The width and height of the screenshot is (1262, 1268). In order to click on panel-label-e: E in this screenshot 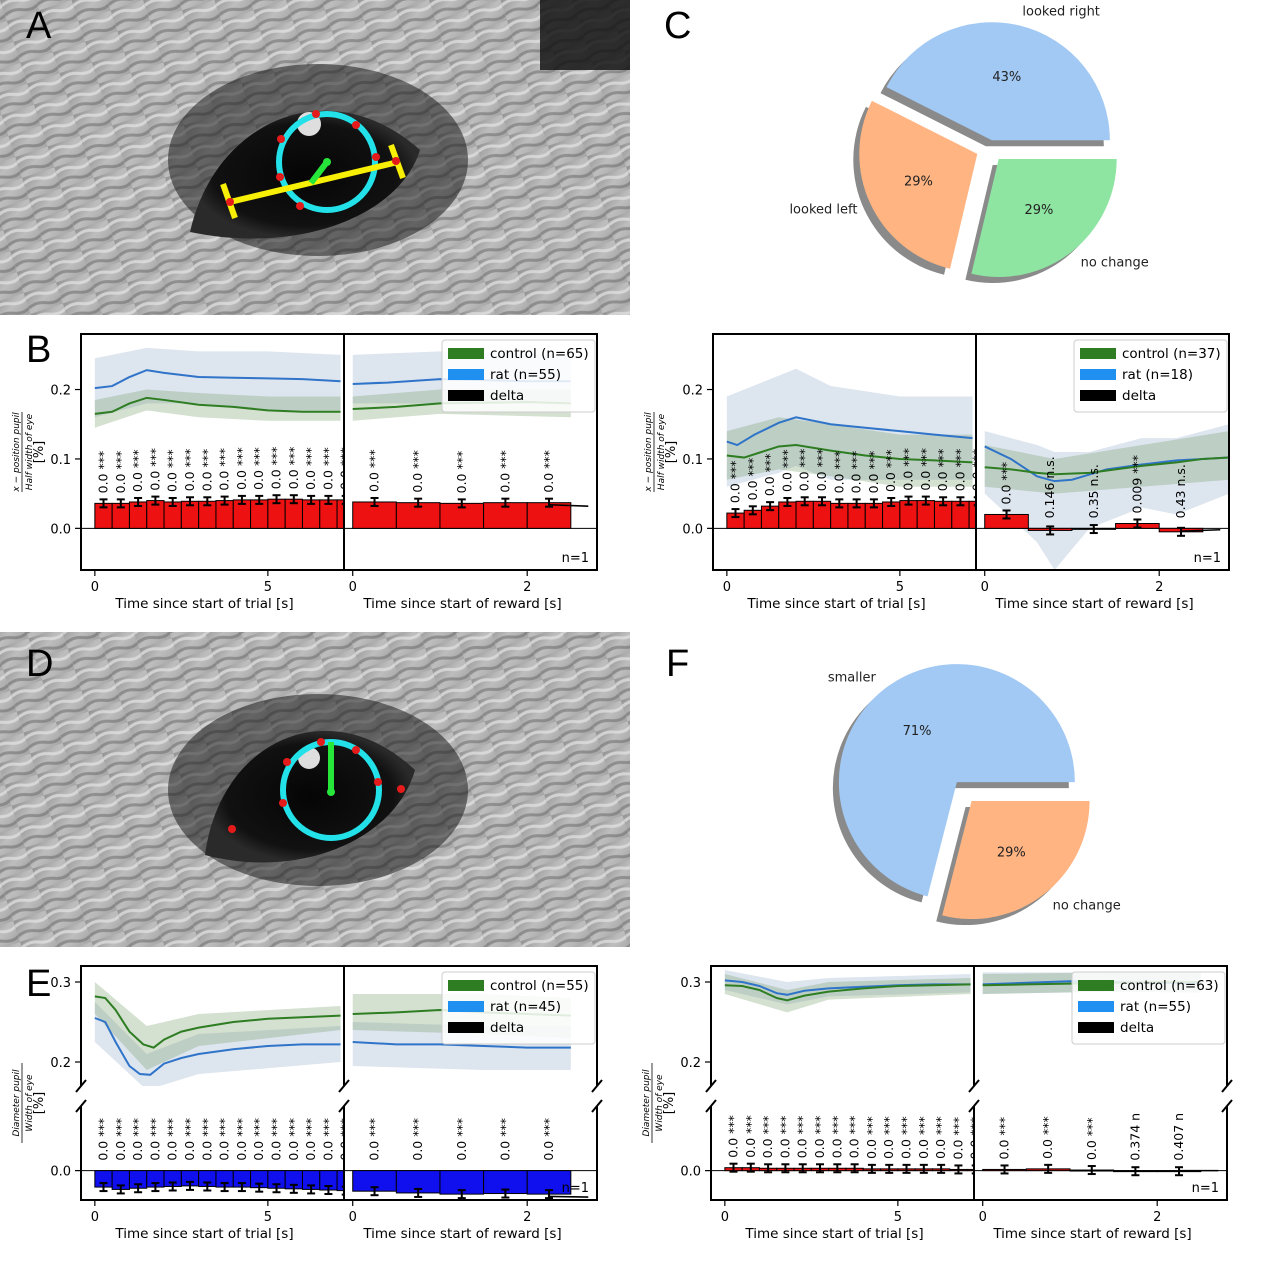, I will do `click(38, 984)`.